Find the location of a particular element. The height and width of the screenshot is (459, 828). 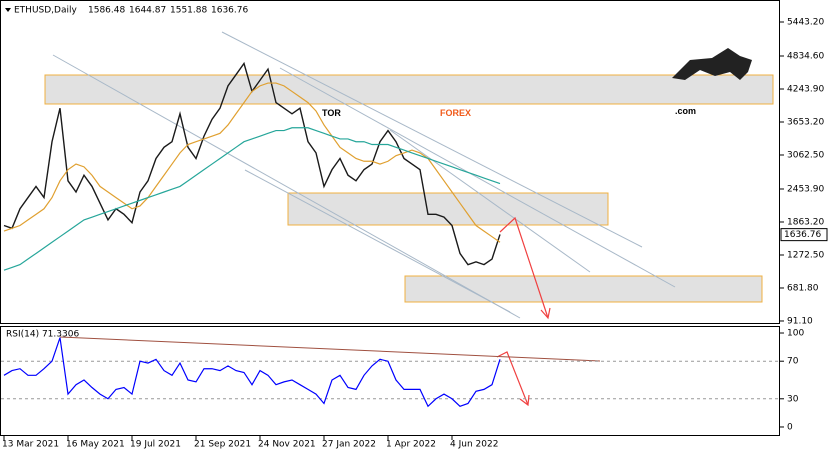

ohlc-value: 1586.48 is located at coordinates (106, 11).